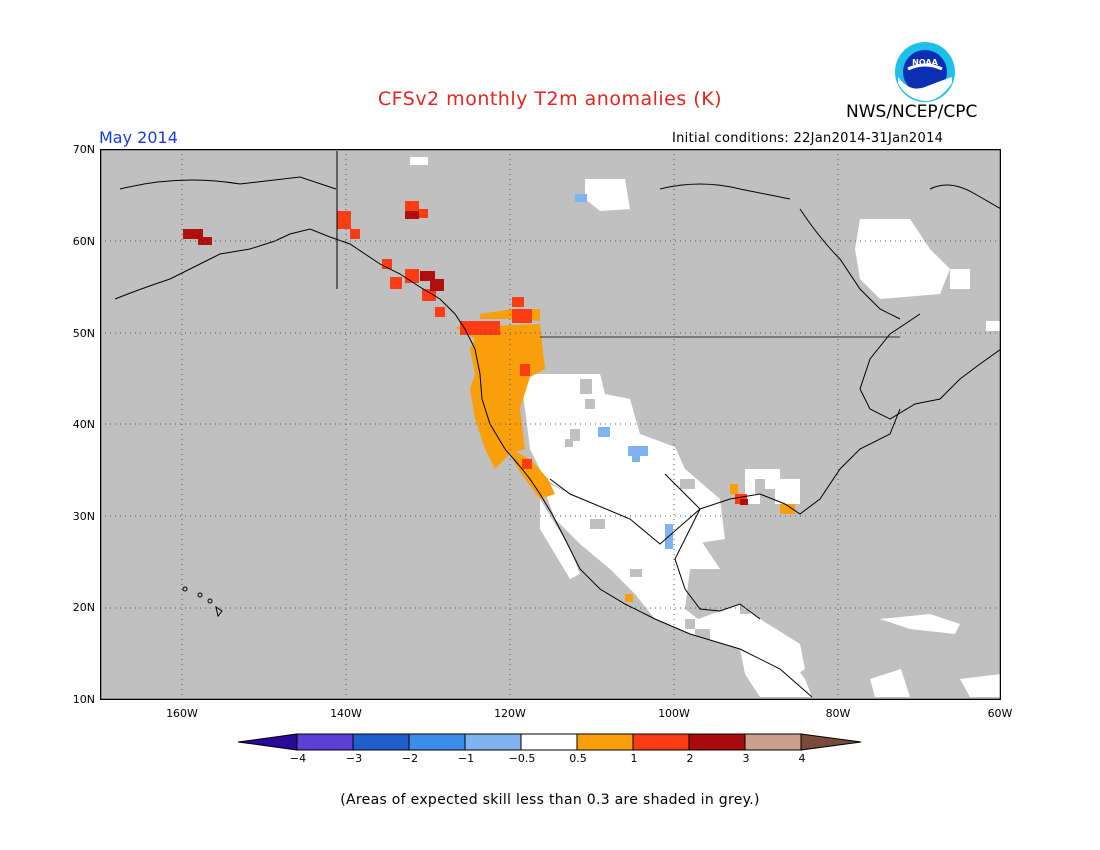  Describe the element at coordinates (510, 713) in the screenshot. I see `lon-label: 120W` at that location.